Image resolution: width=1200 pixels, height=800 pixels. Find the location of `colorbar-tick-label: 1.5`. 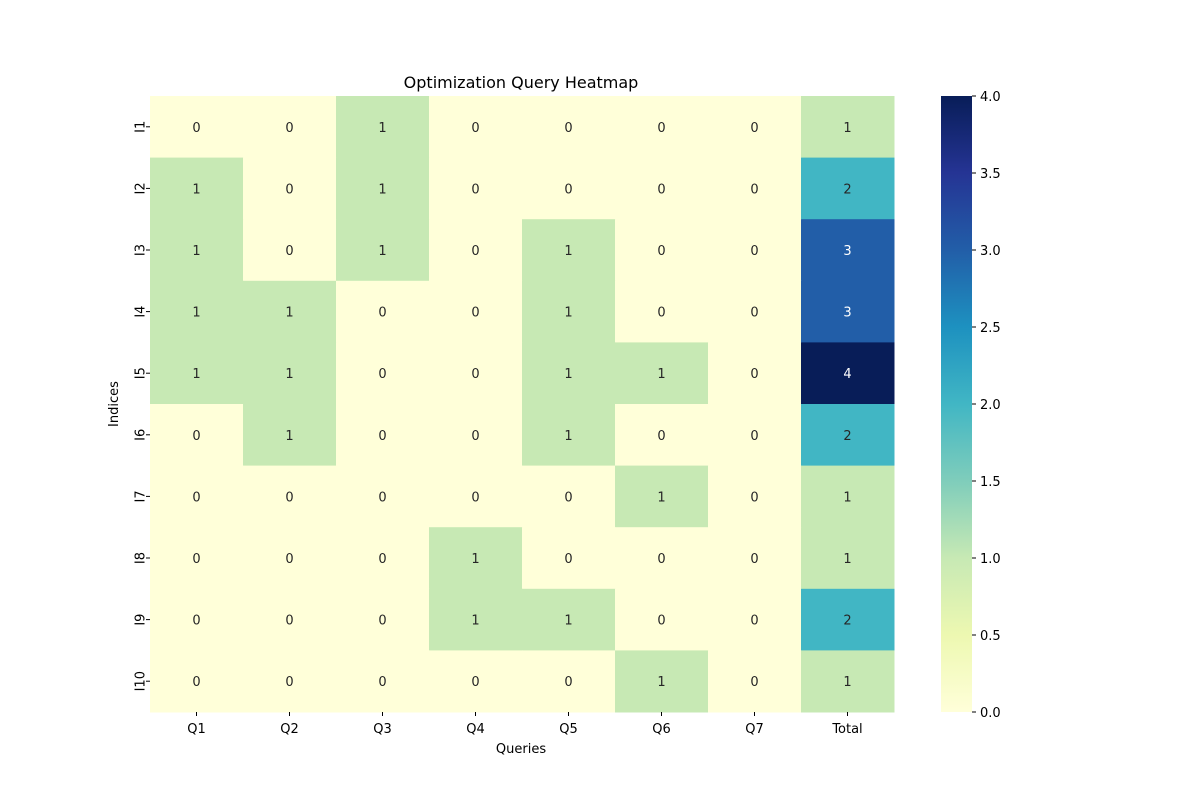

colorbar-tick-label: 1.5 is located at coordinates (990, 482).